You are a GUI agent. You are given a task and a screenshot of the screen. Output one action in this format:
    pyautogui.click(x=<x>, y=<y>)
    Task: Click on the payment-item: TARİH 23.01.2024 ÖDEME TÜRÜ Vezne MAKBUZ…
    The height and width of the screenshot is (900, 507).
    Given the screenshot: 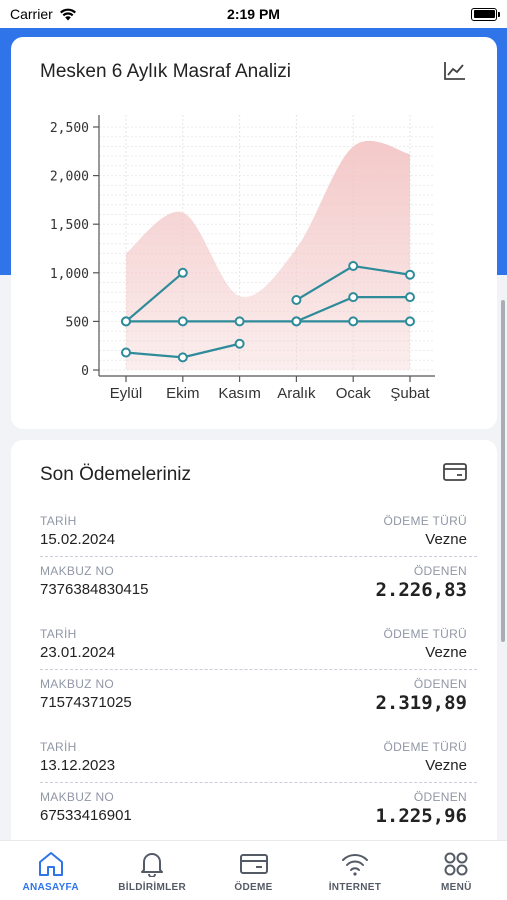 What is the action you would take?
    pyautogui.click(x=254, y=683)
    